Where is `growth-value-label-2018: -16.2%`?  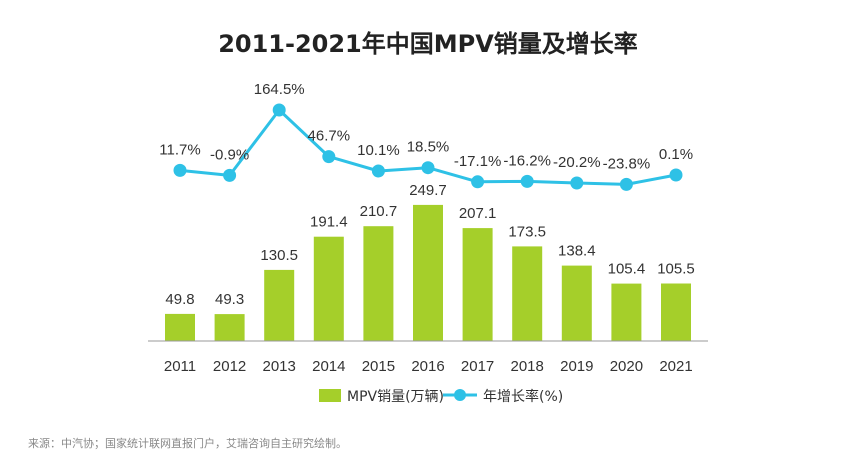
growth-value-label-2018: -16.2% is located at coordinates (527, 160).